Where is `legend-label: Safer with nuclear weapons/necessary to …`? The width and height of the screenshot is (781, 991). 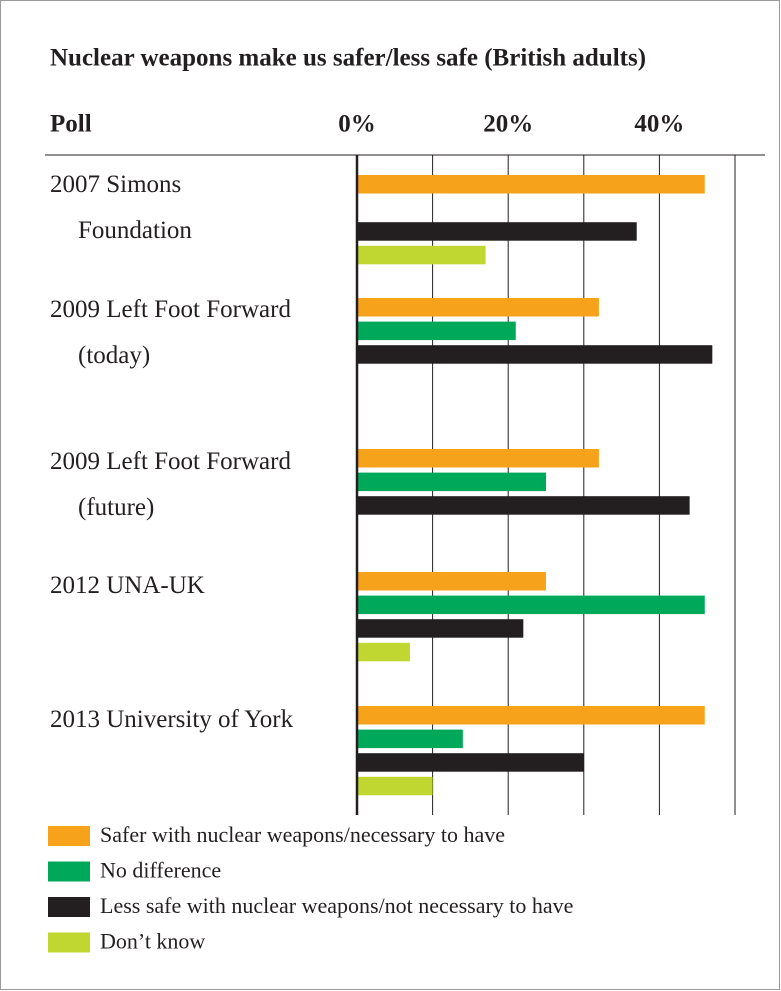
legend-label: Safer with nuclear weapons/necessary to … is located at coordinates (302, 834).